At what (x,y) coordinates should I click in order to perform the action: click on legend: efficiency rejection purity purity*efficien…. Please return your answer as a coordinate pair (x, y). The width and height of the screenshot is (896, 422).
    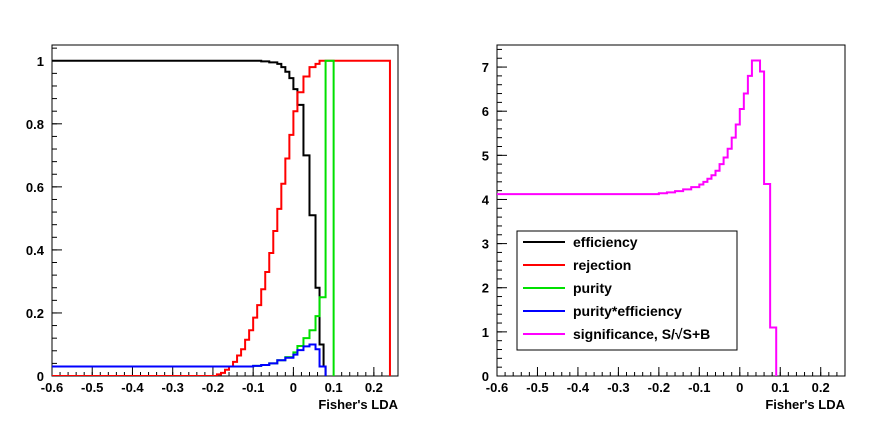
    Looking at the image, I should click on (627, 290).